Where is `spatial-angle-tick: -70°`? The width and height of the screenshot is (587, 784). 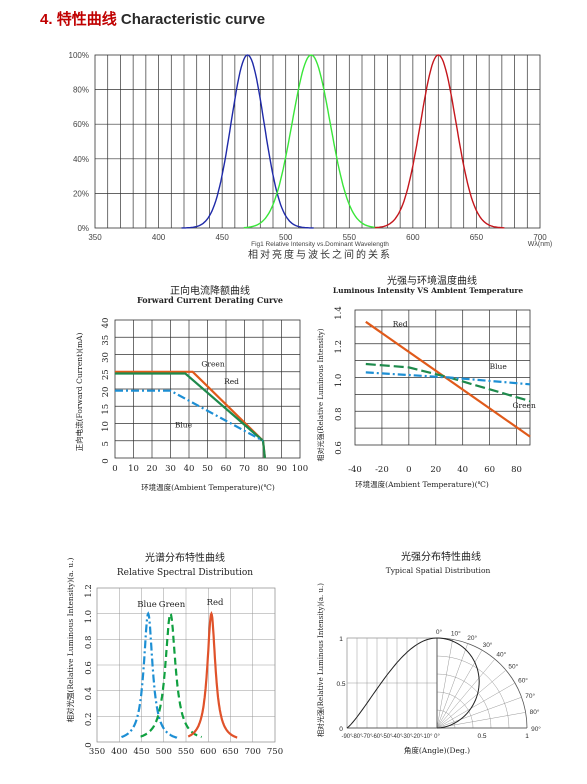 spatial-angle-tick: -70° is located at coordinates (367, 737).